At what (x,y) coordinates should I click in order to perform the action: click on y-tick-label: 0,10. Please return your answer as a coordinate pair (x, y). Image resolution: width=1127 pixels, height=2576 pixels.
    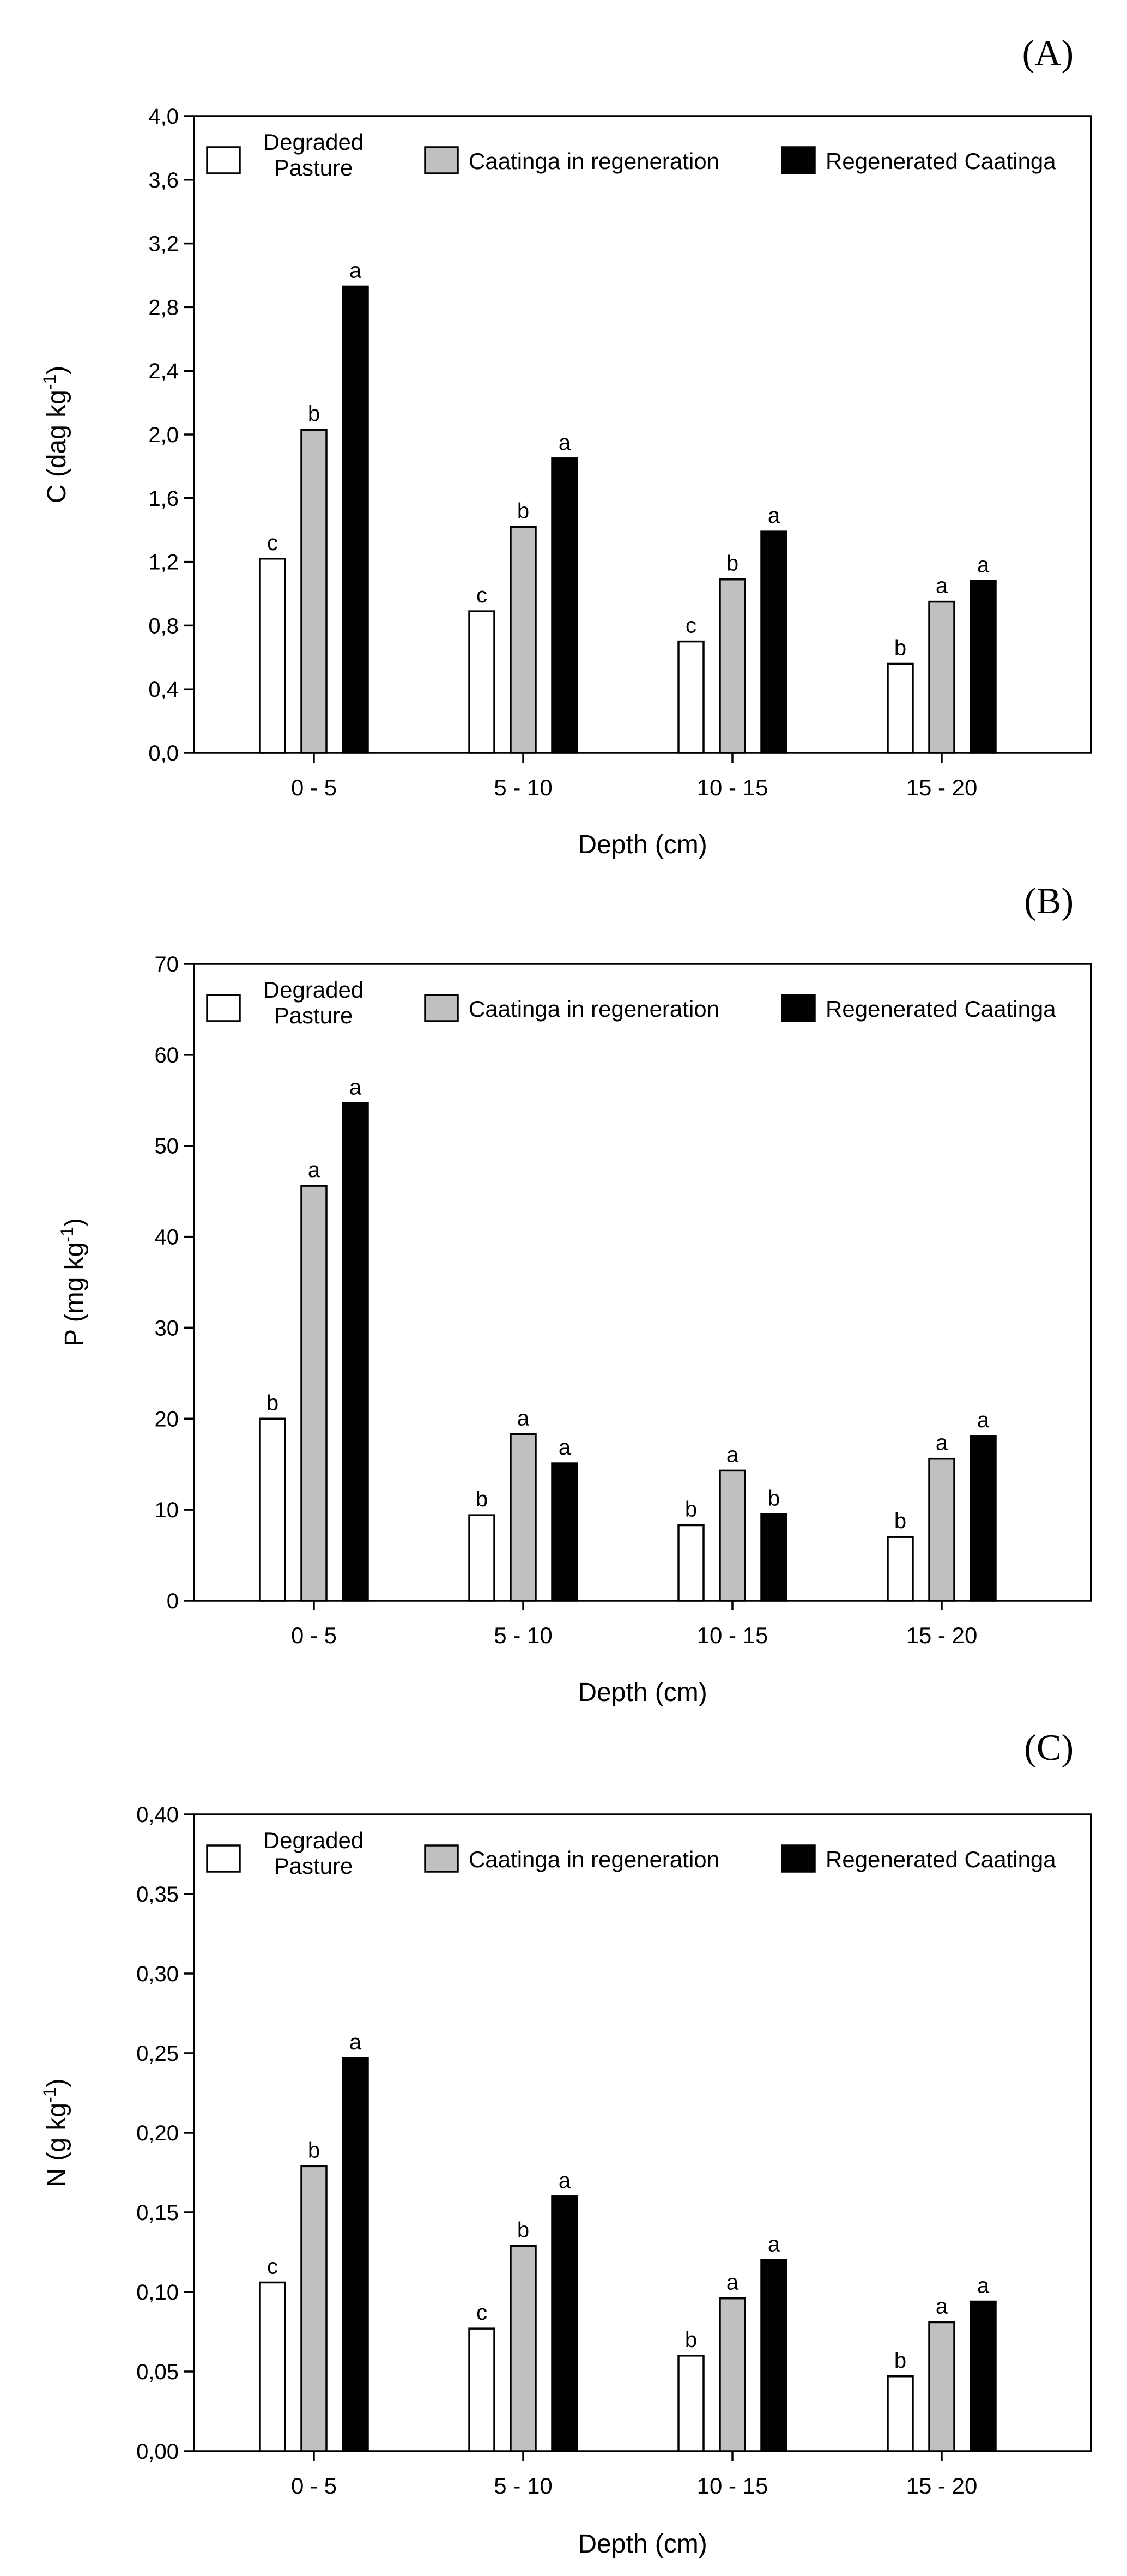
    Looking at the image, I should click on (157, 2292).